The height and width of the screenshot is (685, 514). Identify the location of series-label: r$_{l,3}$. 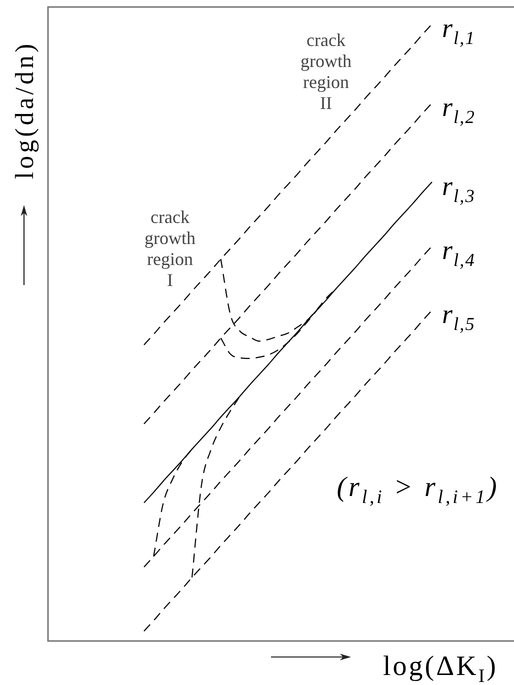
(459, 188).